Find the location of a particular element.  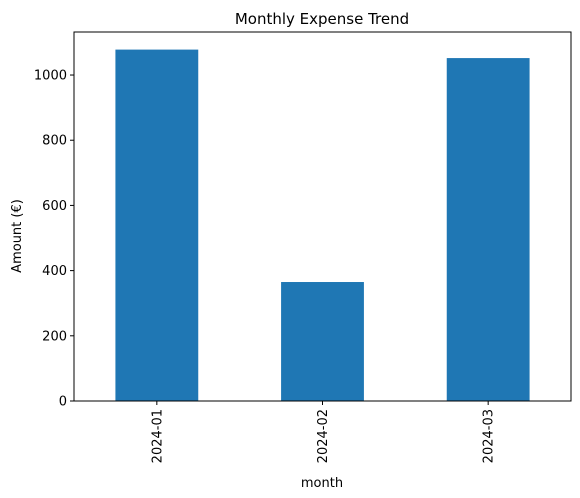

y-tick-label-0: 0 is located at coordinates (63, 402).